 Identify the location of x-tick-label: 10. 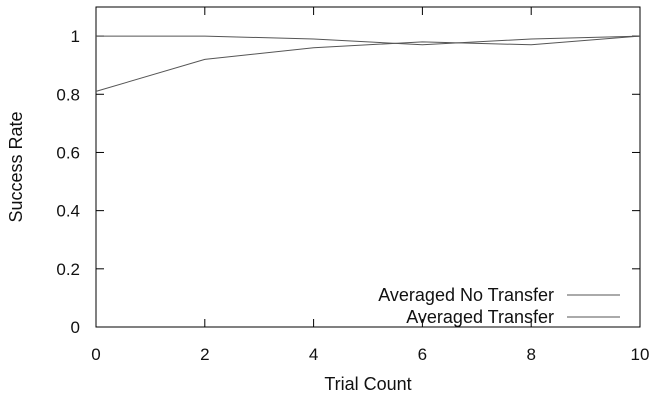
(640, 354).